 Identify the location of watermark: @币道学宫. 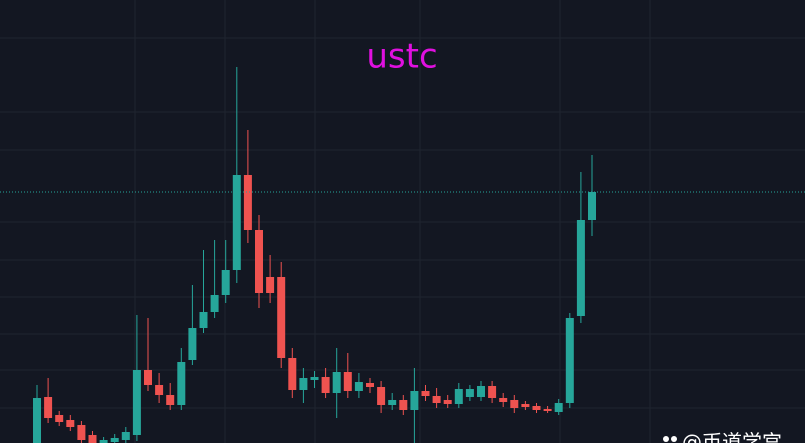
(722, 436).